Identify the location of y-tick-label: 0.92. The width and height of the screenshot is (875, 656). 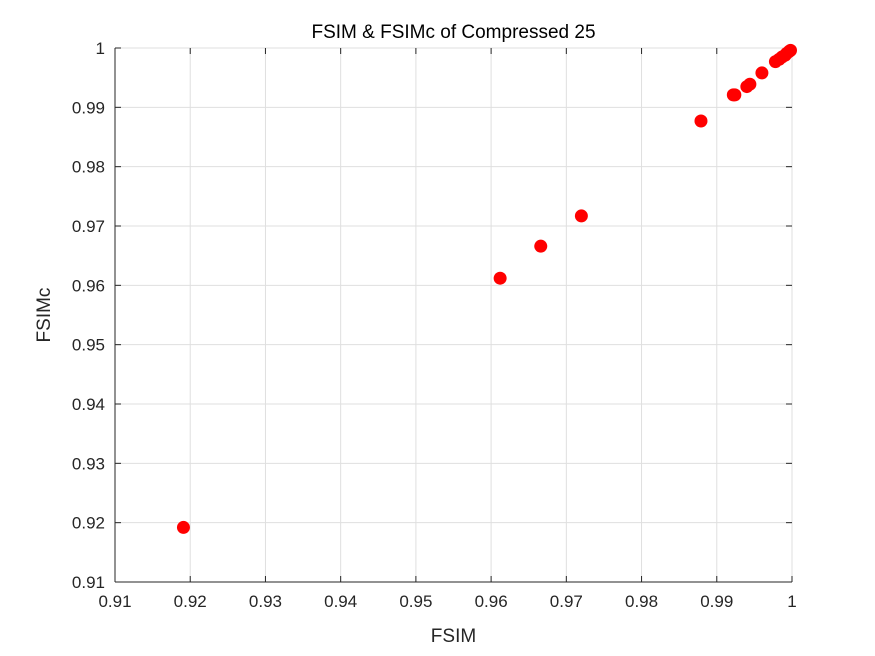
(88, 523).